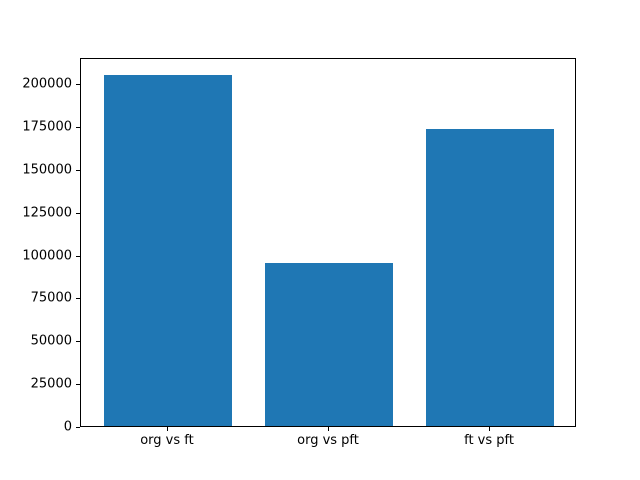 This screenshot has width=640, height=480. What do you see at coordinates (47, 170) in the screenshot?
I see `y-tick-label: 150000` at bounding box center [47, 170].